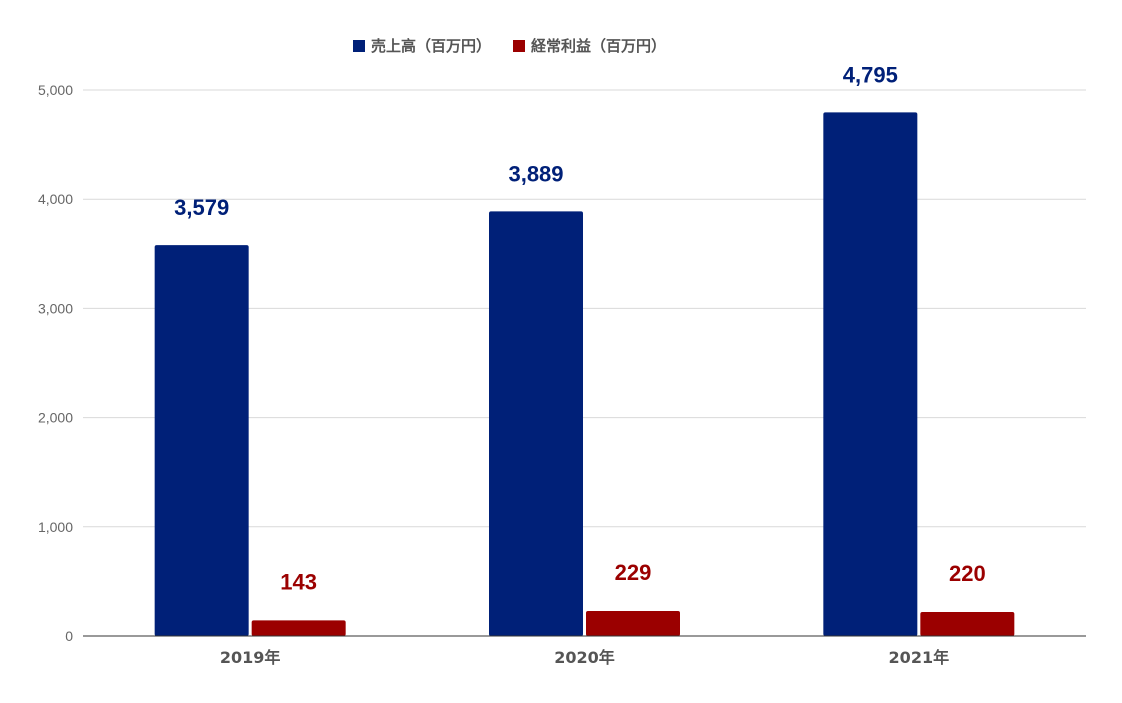 Image resolution: width=1122 pixels, height=703 pixels. What do you see at coordinates (298, 581) in the screenshot?
I see `data-label-series1-cat0: 143` at bounding box center [298, 581].